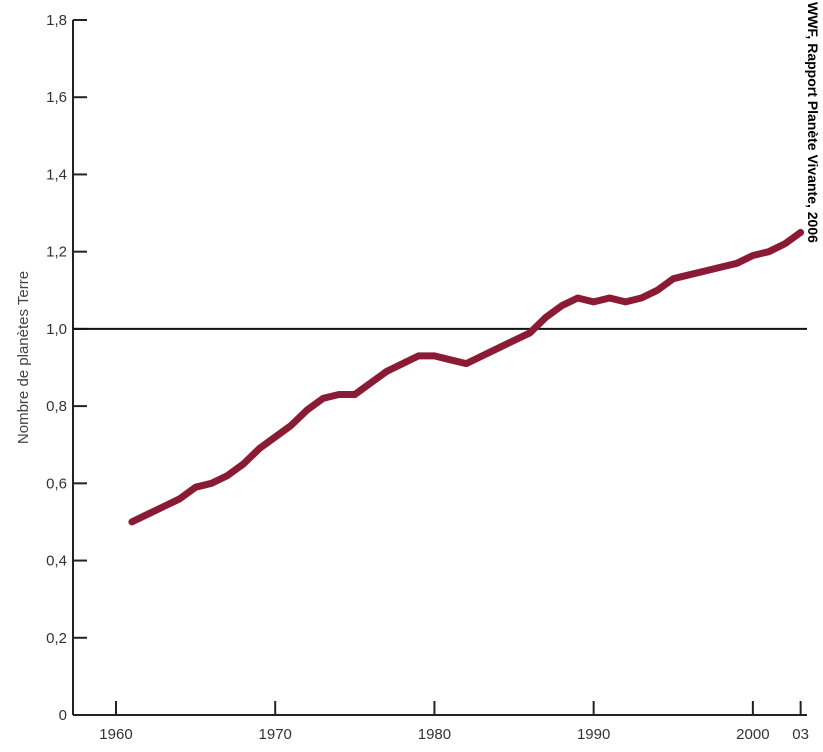 The image size is (823, 752). I want to click on source-note: WWF, Rapport Planète Vivante, 2006, so click(813, 122).